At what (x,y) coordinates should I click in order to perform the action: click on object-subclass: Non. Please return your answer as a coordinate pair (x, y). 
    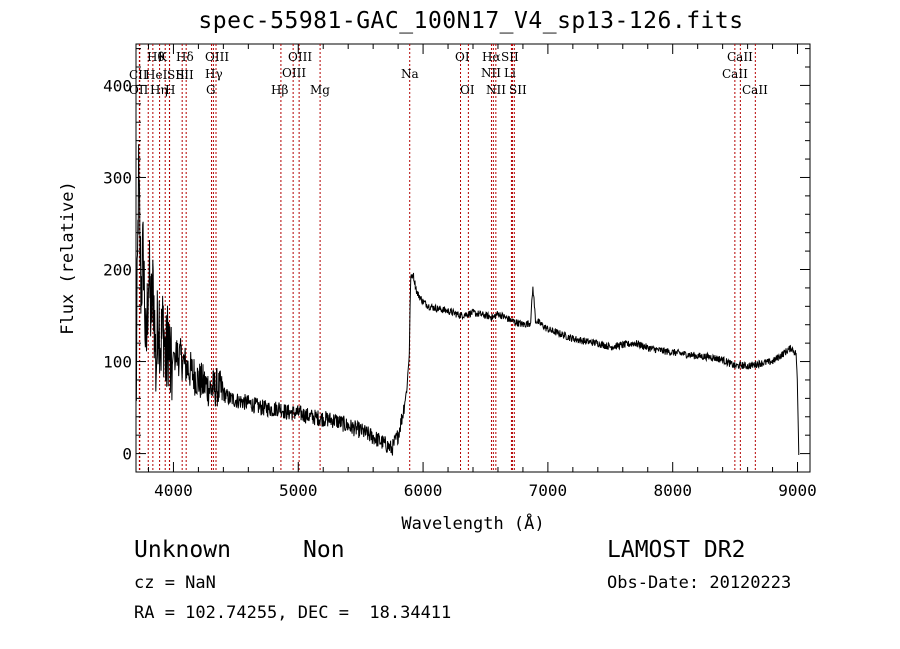
    Looking at the image, I should click on (324, 550).